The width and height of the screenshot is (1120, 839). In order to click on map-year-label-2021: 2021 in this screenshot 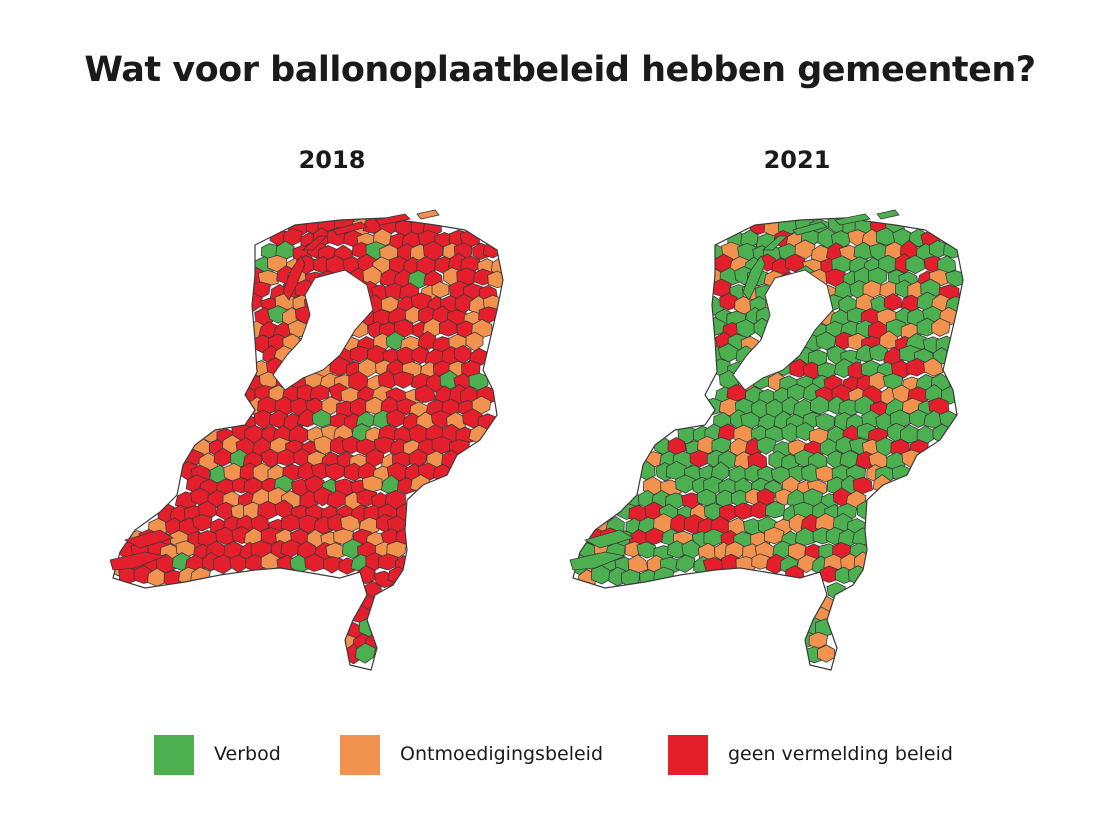, I will do `click(797, 160)`.